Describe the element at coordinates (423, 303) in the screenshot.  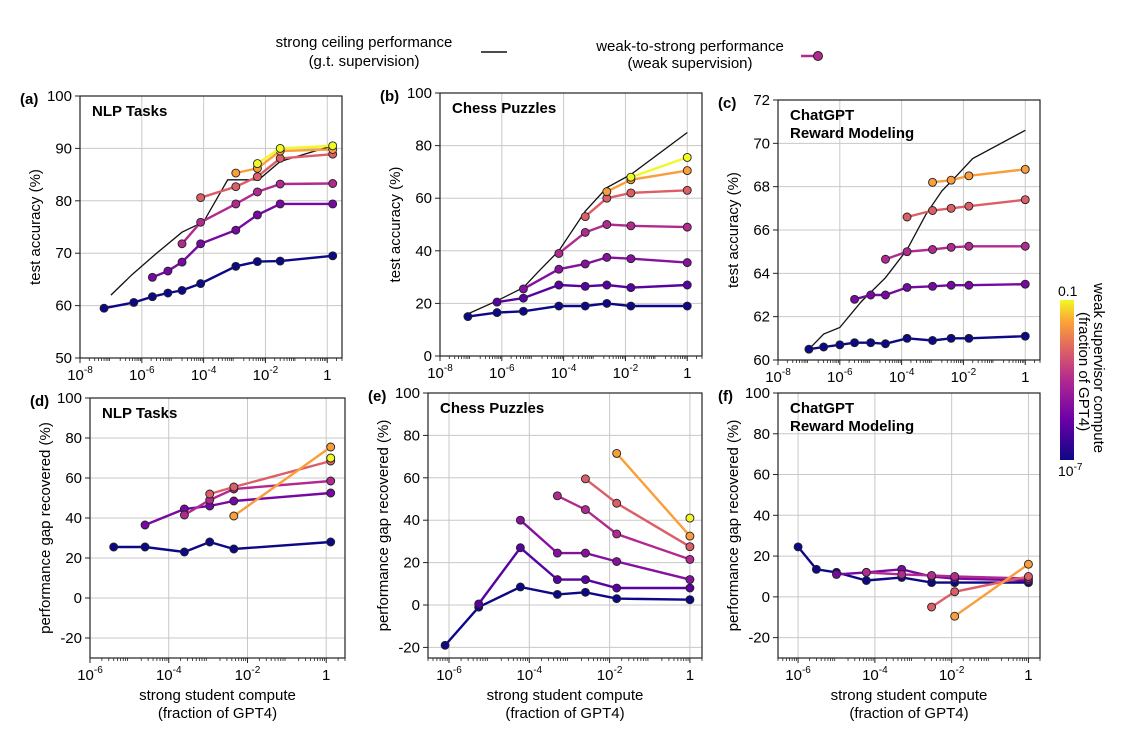
I see `y-tick-label-b-1: 20` at that location.